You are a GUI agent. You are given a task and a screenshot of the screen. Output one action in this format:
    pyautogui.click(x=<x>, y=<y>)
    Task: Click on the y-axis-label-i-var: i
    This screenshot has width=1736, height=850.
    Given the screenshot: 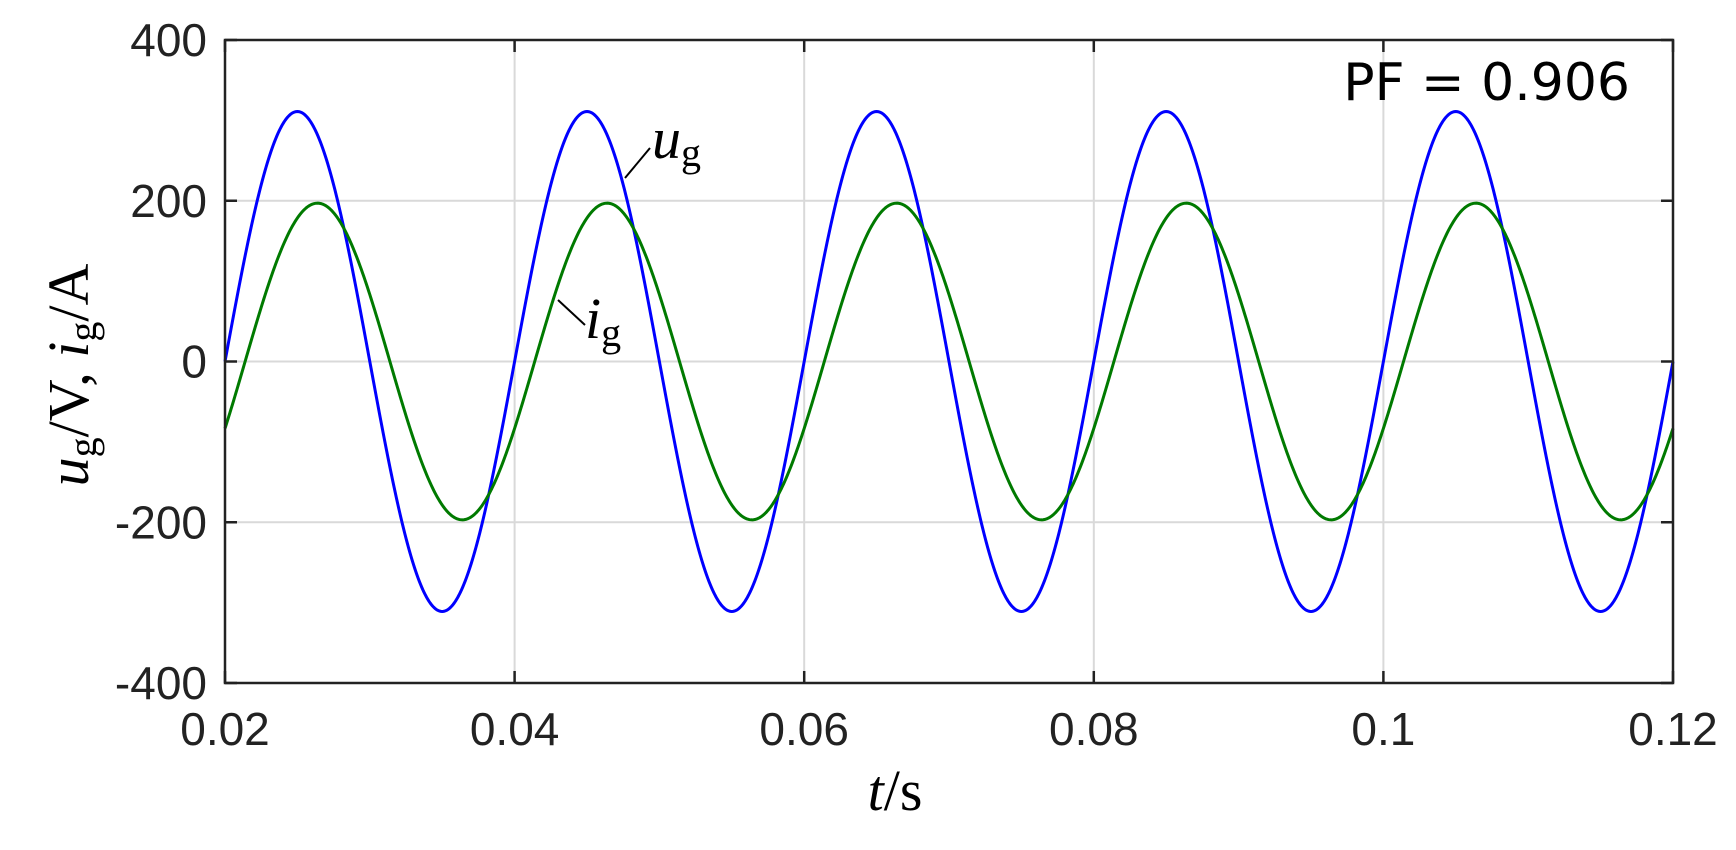 What is the action you would take?
    pyautogui.click(x=68, y=350)
    